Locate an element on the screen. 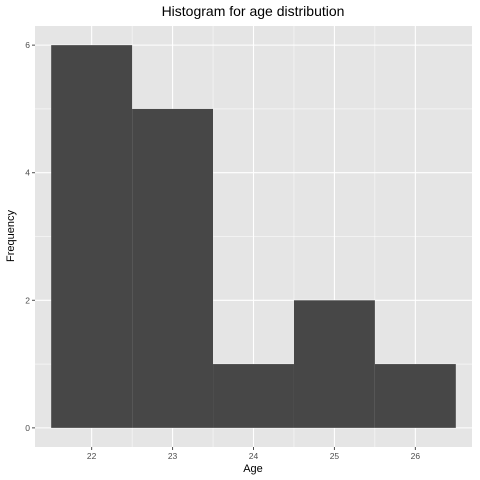  x-tick-label: 25 is located at coordinates (335, 456).